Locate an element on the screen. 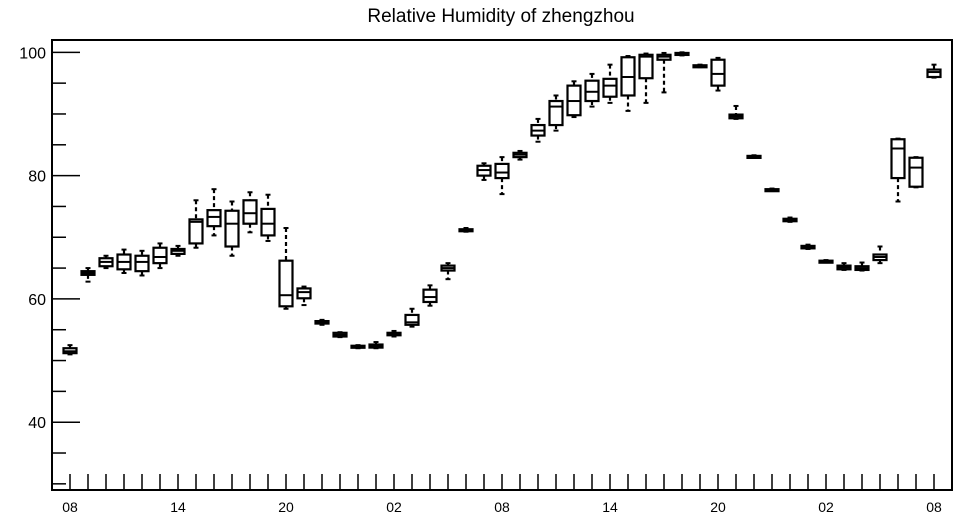 This screenshot has height=520, width=957. y-tick-label: 60 is located at coordinates (37, 300).